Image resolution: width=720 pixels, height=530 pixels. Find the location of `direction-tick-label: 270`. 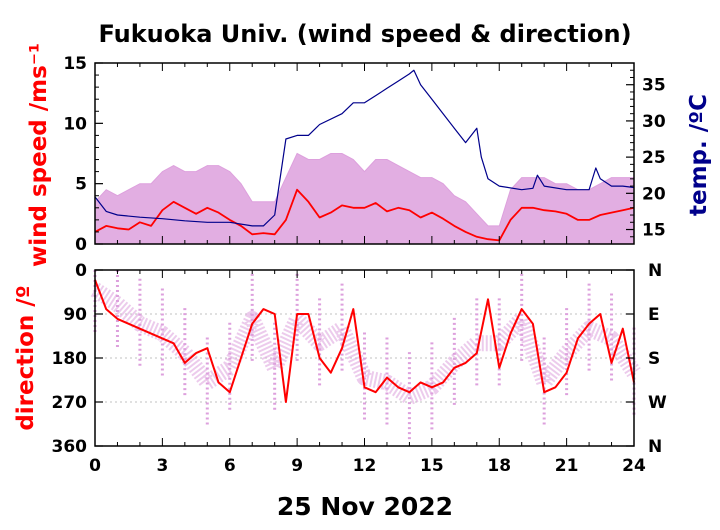

direction-tick-label: 270 is located at coordinates (70, 403).